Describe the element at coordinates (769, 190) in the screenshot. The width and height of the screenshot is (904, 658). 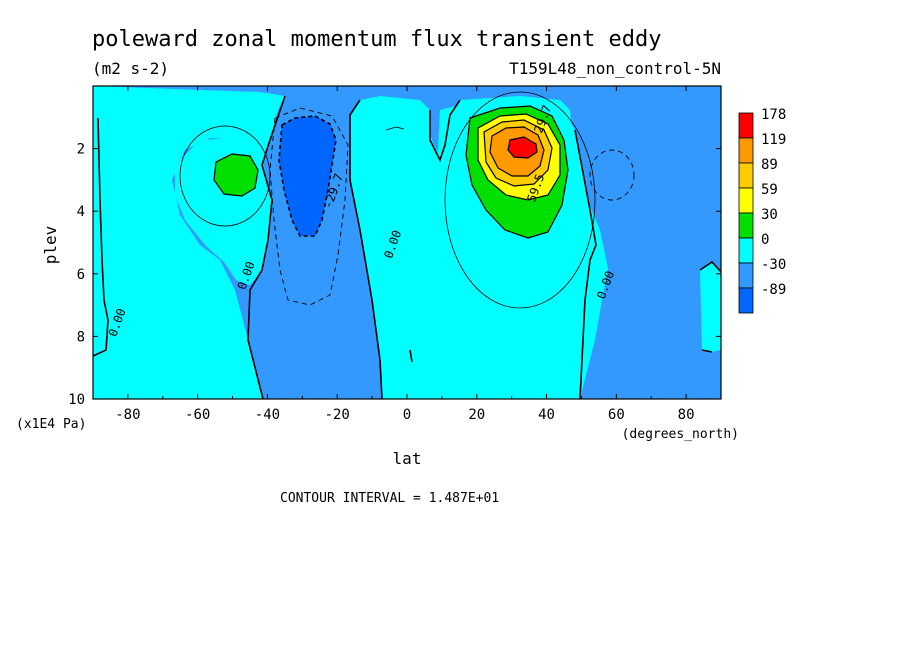
I see `colorbar-label: 59` at that location.